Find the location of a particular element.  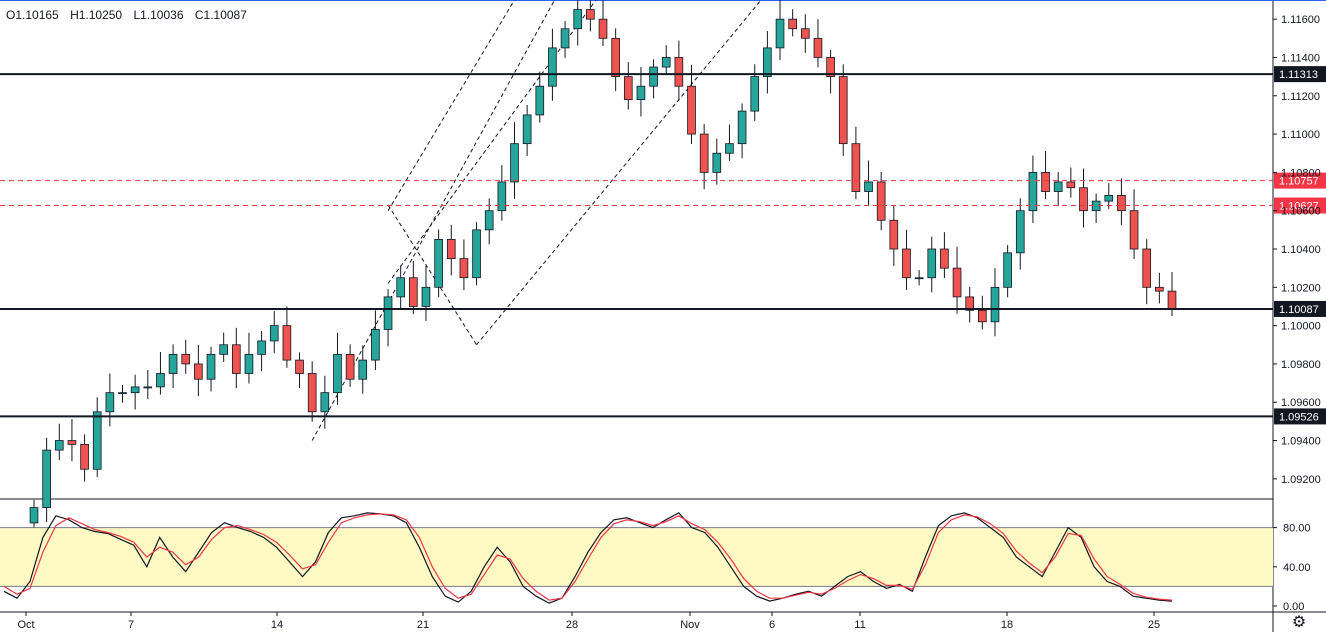

price-tick-label: 1.09200 is located at coordinates (1301, 480).